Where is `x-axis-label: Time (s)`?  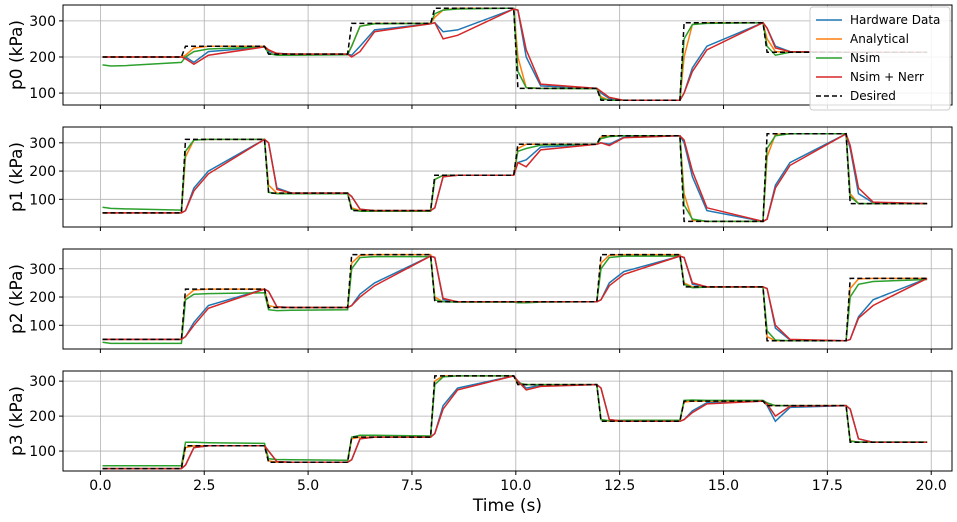 x-axis-label: Time (s) is located at coordinates (507, 506).